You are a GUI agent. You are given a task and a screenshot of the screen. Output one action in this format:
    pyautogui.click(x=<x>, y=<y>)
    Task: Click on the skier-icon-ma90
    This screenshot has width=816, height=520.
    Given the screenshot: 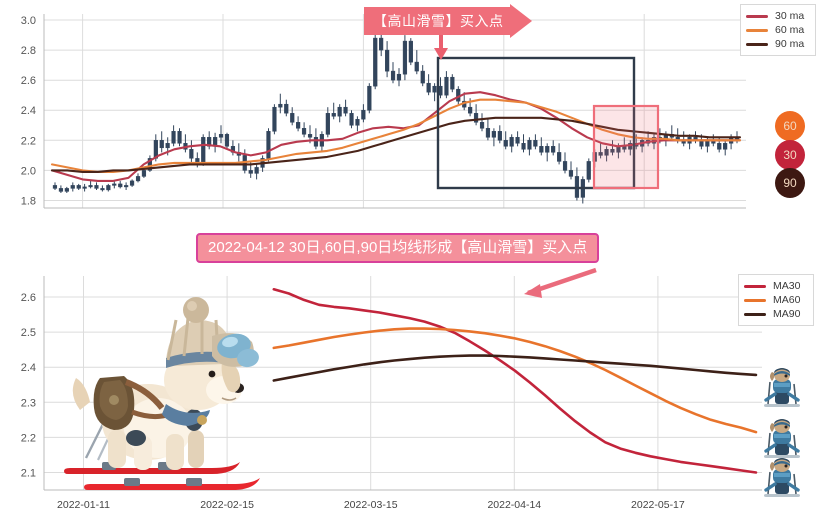 What is the action you would take?
    pyautogui.click(x=782, y=387)
    